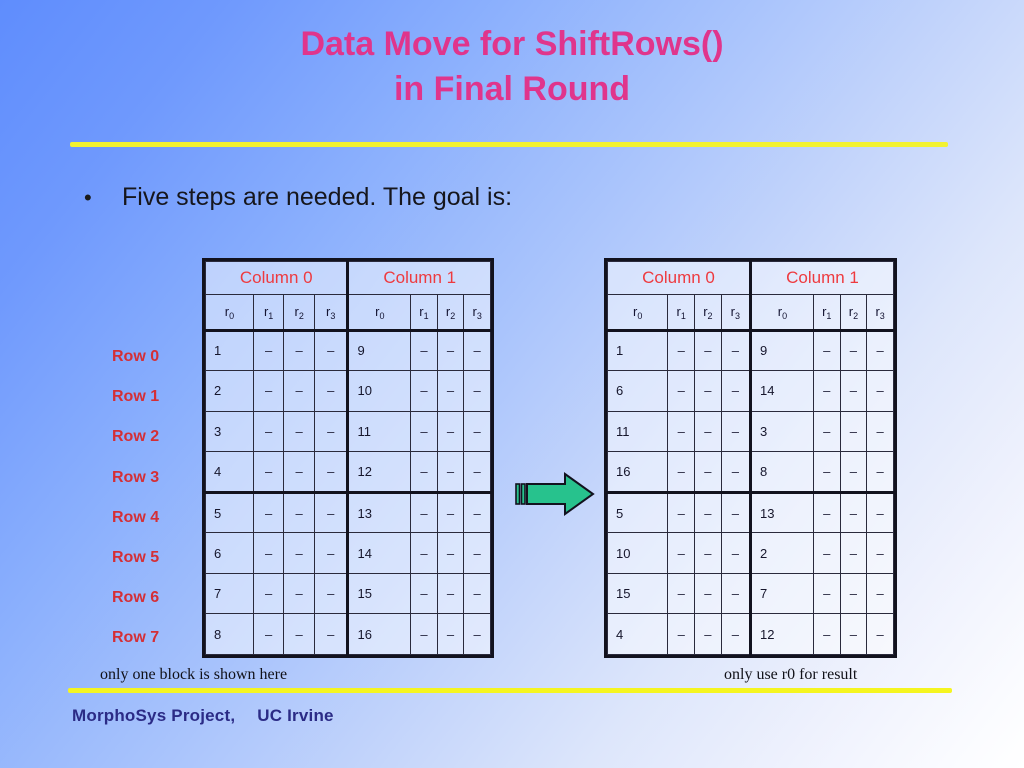 Image resolution: width=1024 pixels, height=768 pixels. What do you see at coordinates (781, 634) in the screenshot?
I see `data-cell: 12` at bounding box center [781, 634].